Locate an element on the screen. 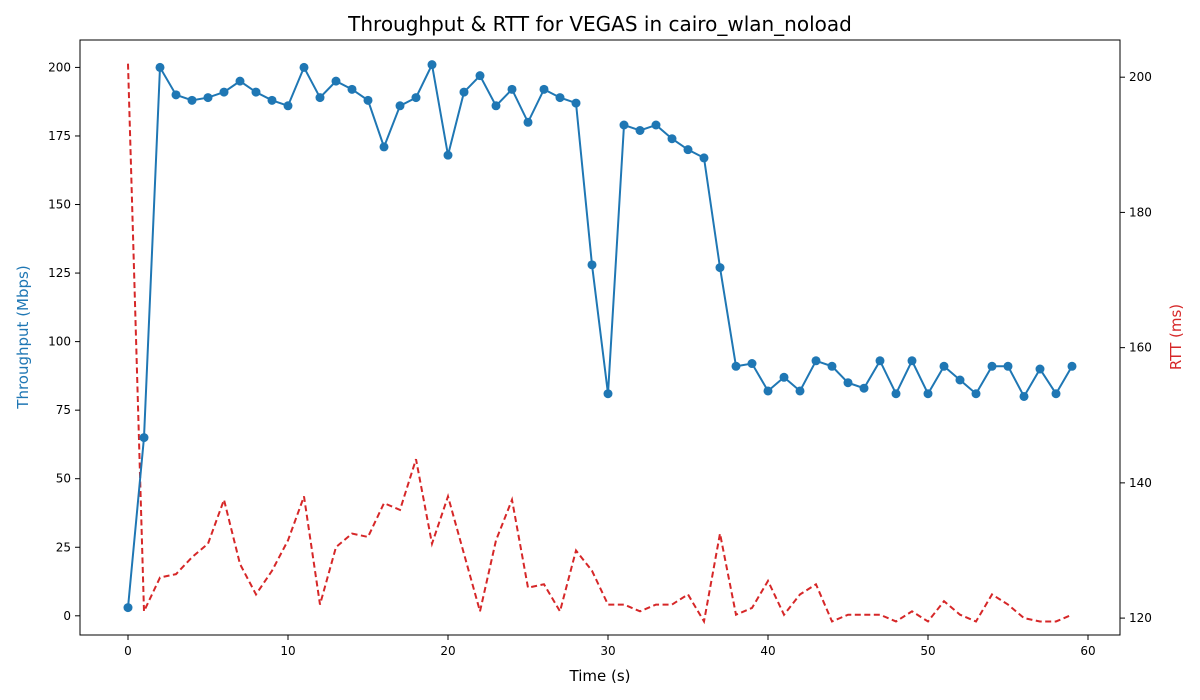 The width and height of the screenshot is (1200, 700). y-axis-left-label: Throughput (Mbps) is located at coordinates (23, 337).